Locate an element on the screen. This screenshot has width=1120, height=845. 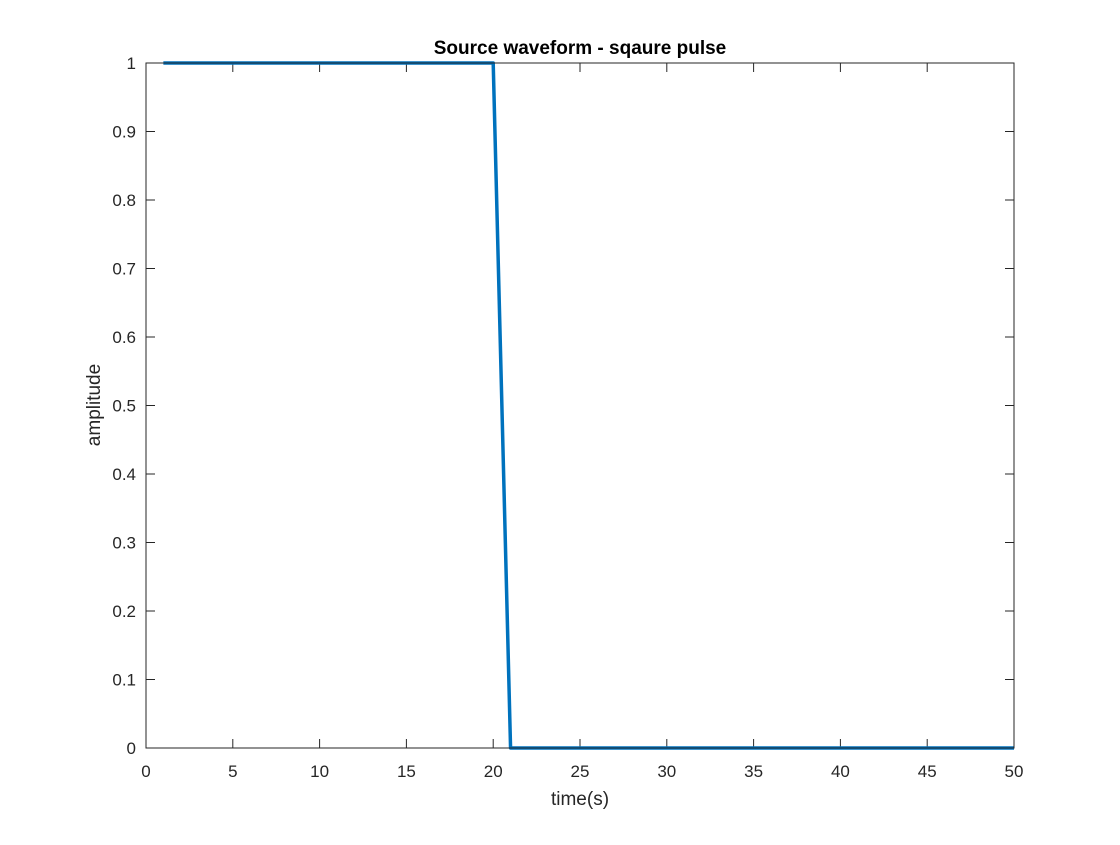
x-tick-label: 10 is located at coordinates (319, 771).